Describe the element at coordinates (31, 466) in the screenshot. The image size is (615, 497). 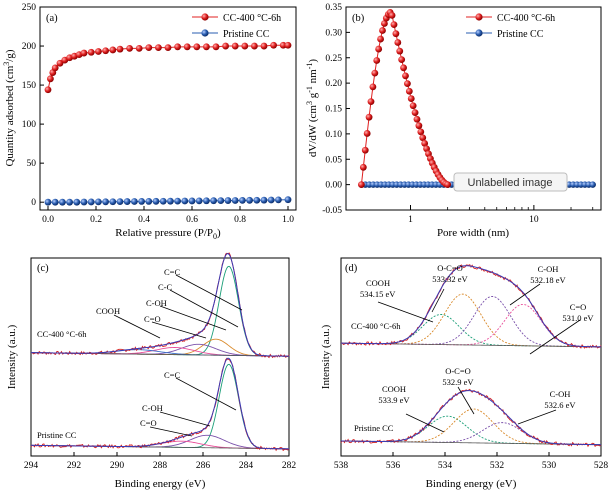
I see `x-tick-label: 294` at that location.